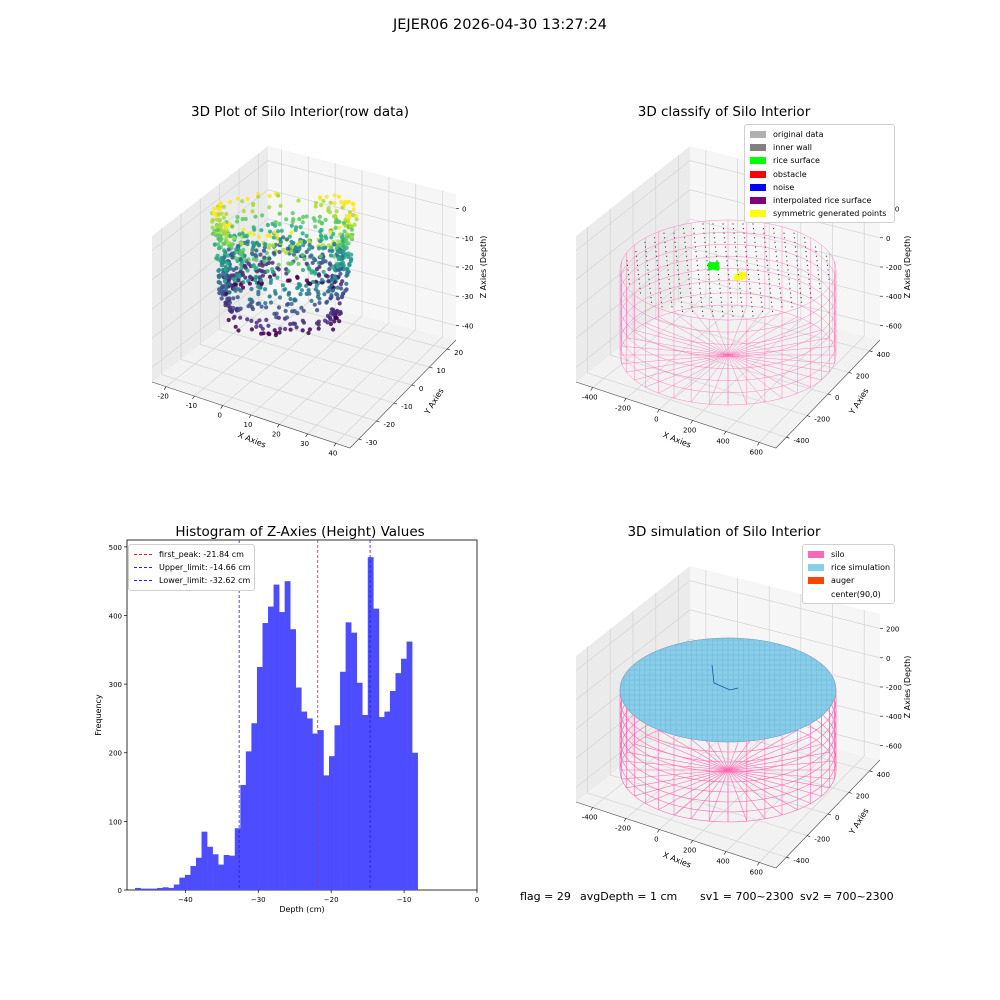 The image size is (1000, 1000). I want to click on x-tick-label: −10, so click(404, 900).